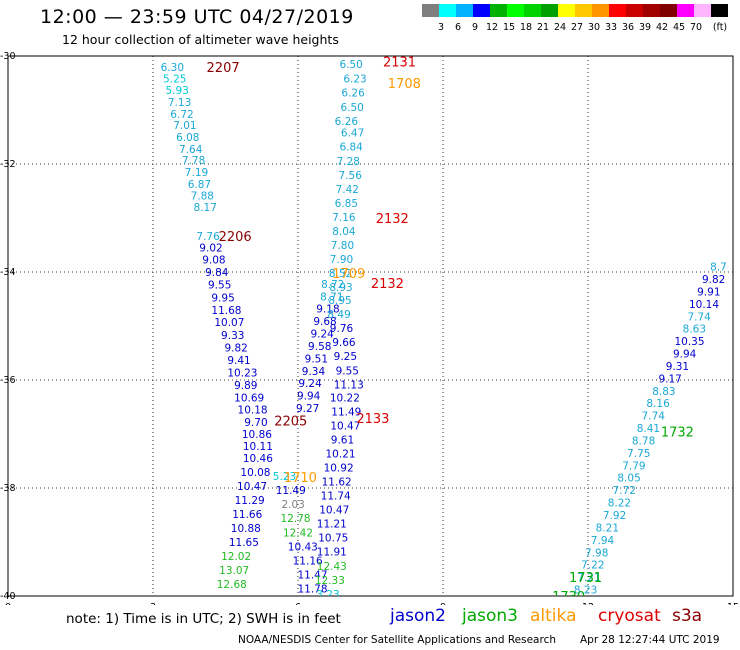 The height and width of the screenshot is (650, 740). What do you see at coordinates (341, 454) in the screenshot?
I see `wave-height-label: 10.21` at bounding box center [341, 454].